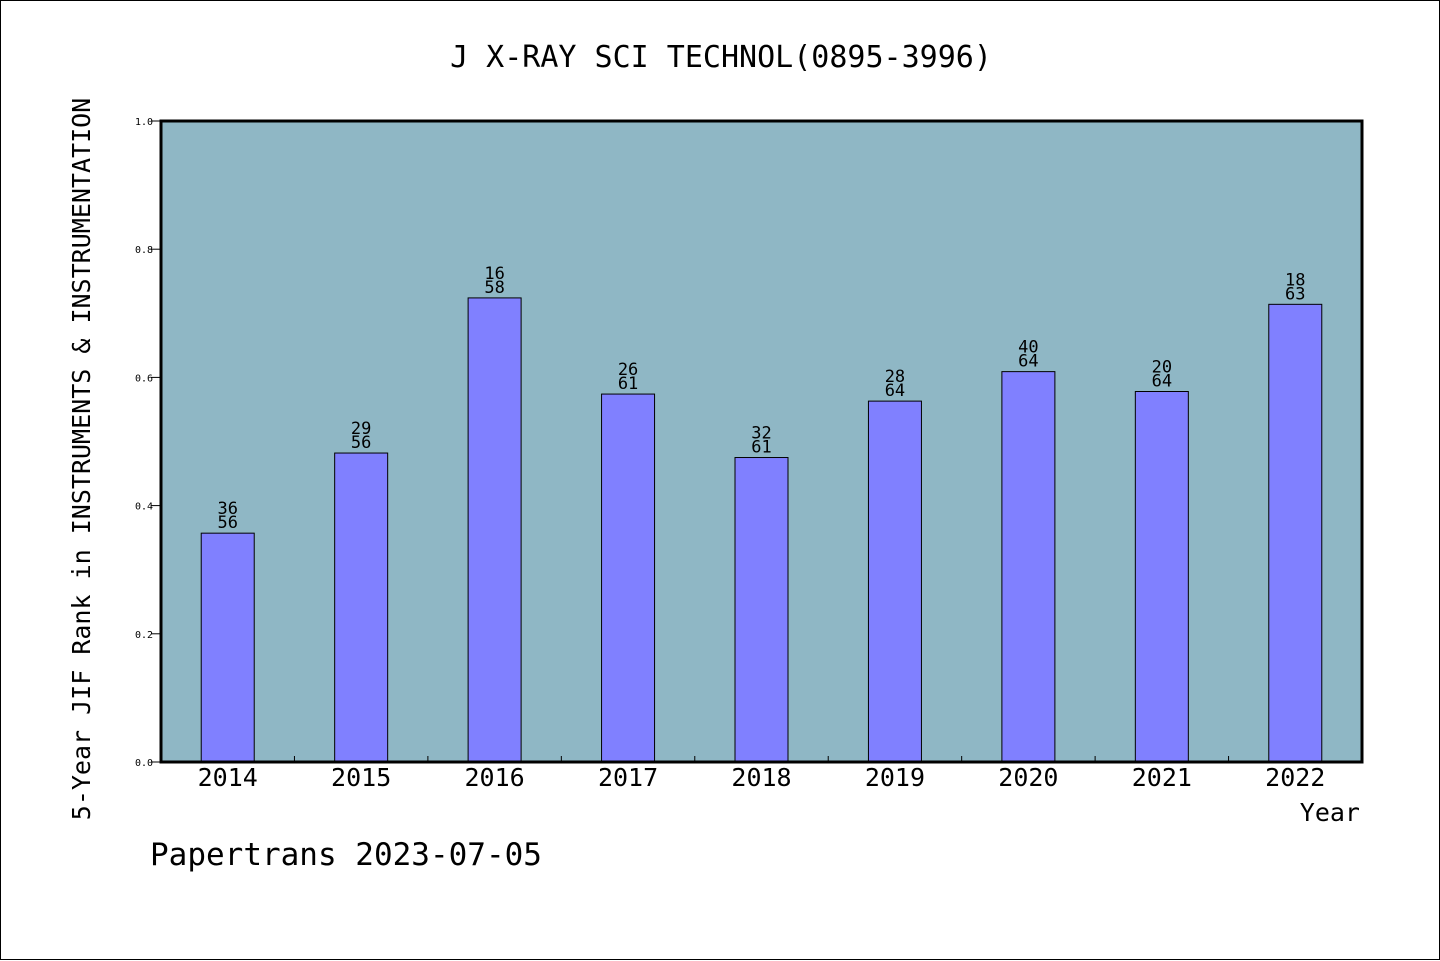 The image size is (1440, 961). Describe the element at coordinates (495, 777) in the screenshot. I see `x-tick-label: 2016` at that location.